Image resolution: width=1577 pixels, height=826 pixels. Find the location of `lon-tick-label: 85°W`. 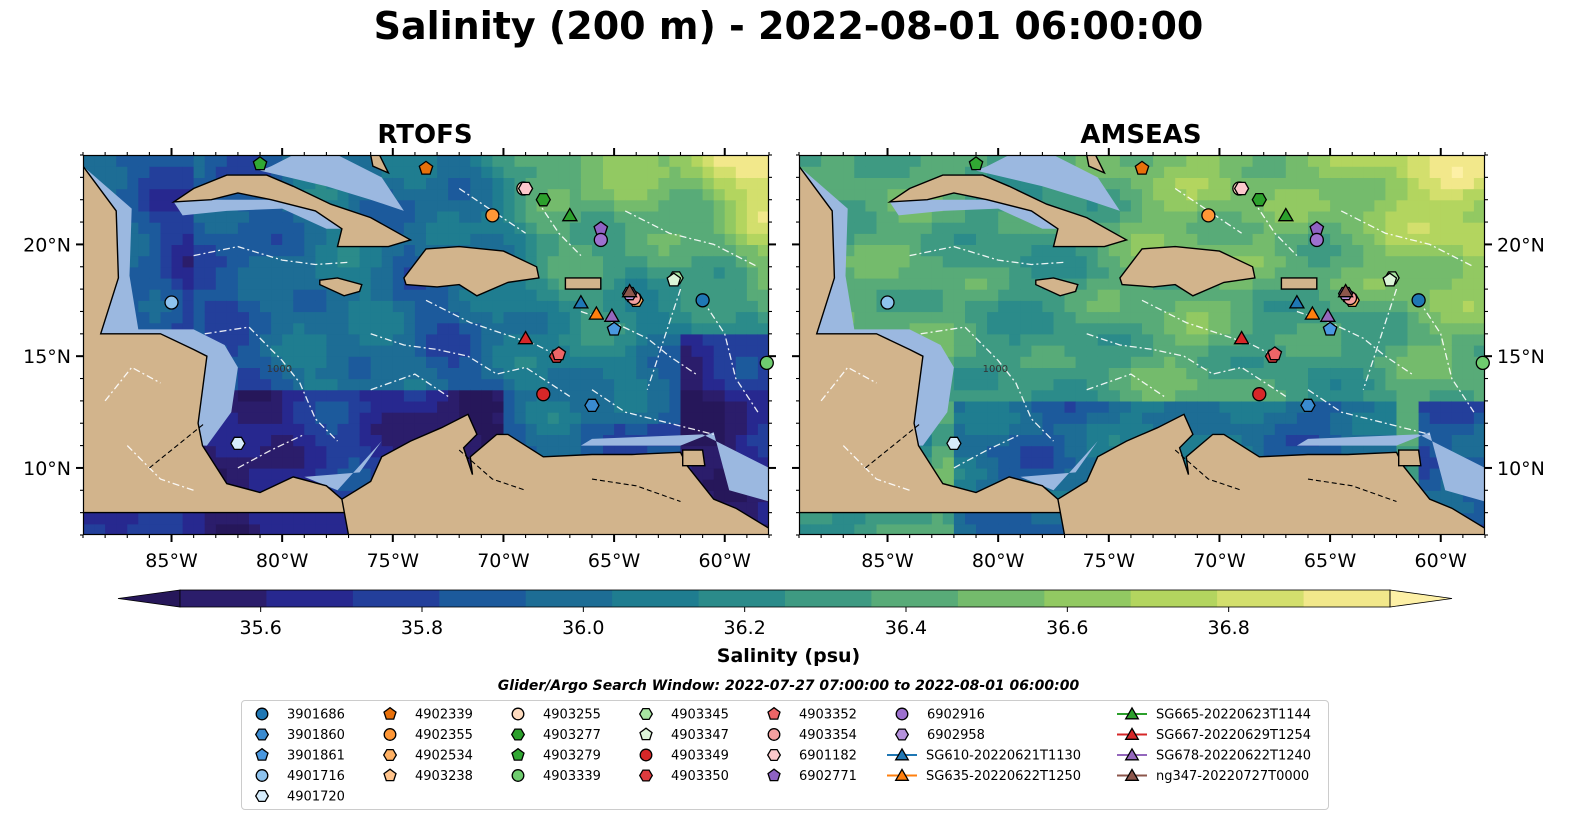

lon-tick-label: 85°W is located at coordinates (171, 561).